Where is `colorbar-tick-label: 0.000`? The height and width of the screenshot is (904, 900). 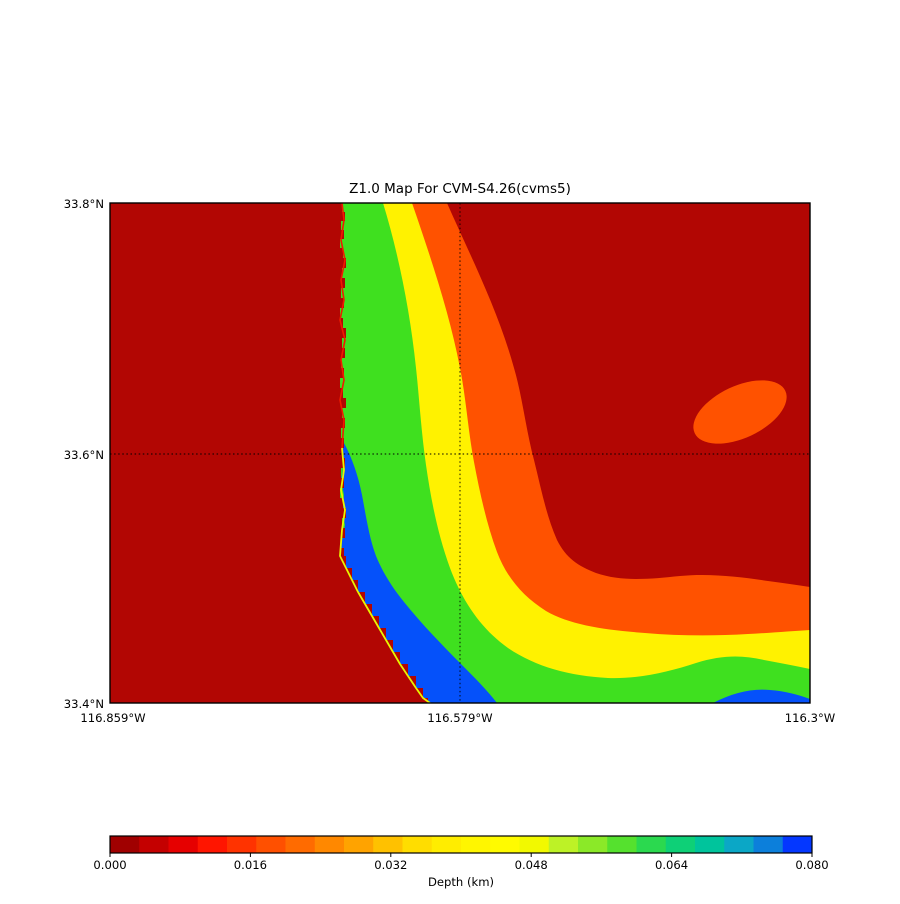 colorbar-tick-label: 0.000 is located at coordinates (109, 865).